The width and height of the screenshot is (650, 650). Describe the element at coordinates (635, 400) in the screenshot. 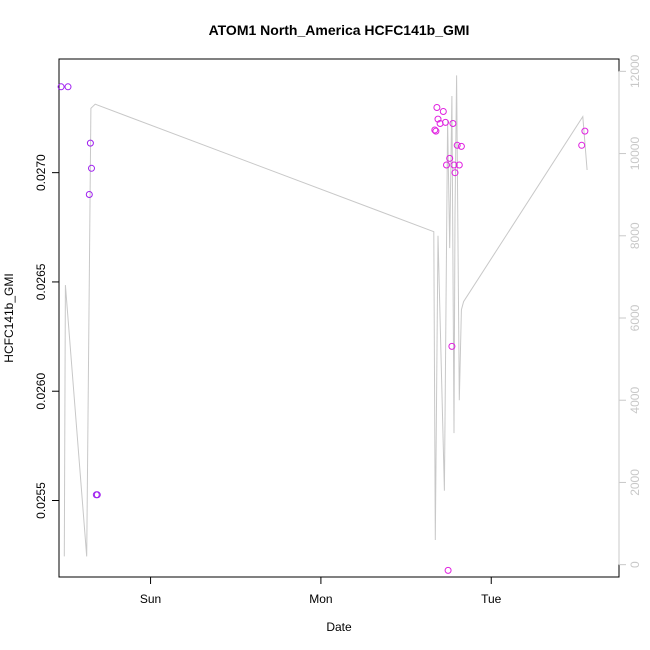

I see `y-right-tick-label: 4000` at that location.